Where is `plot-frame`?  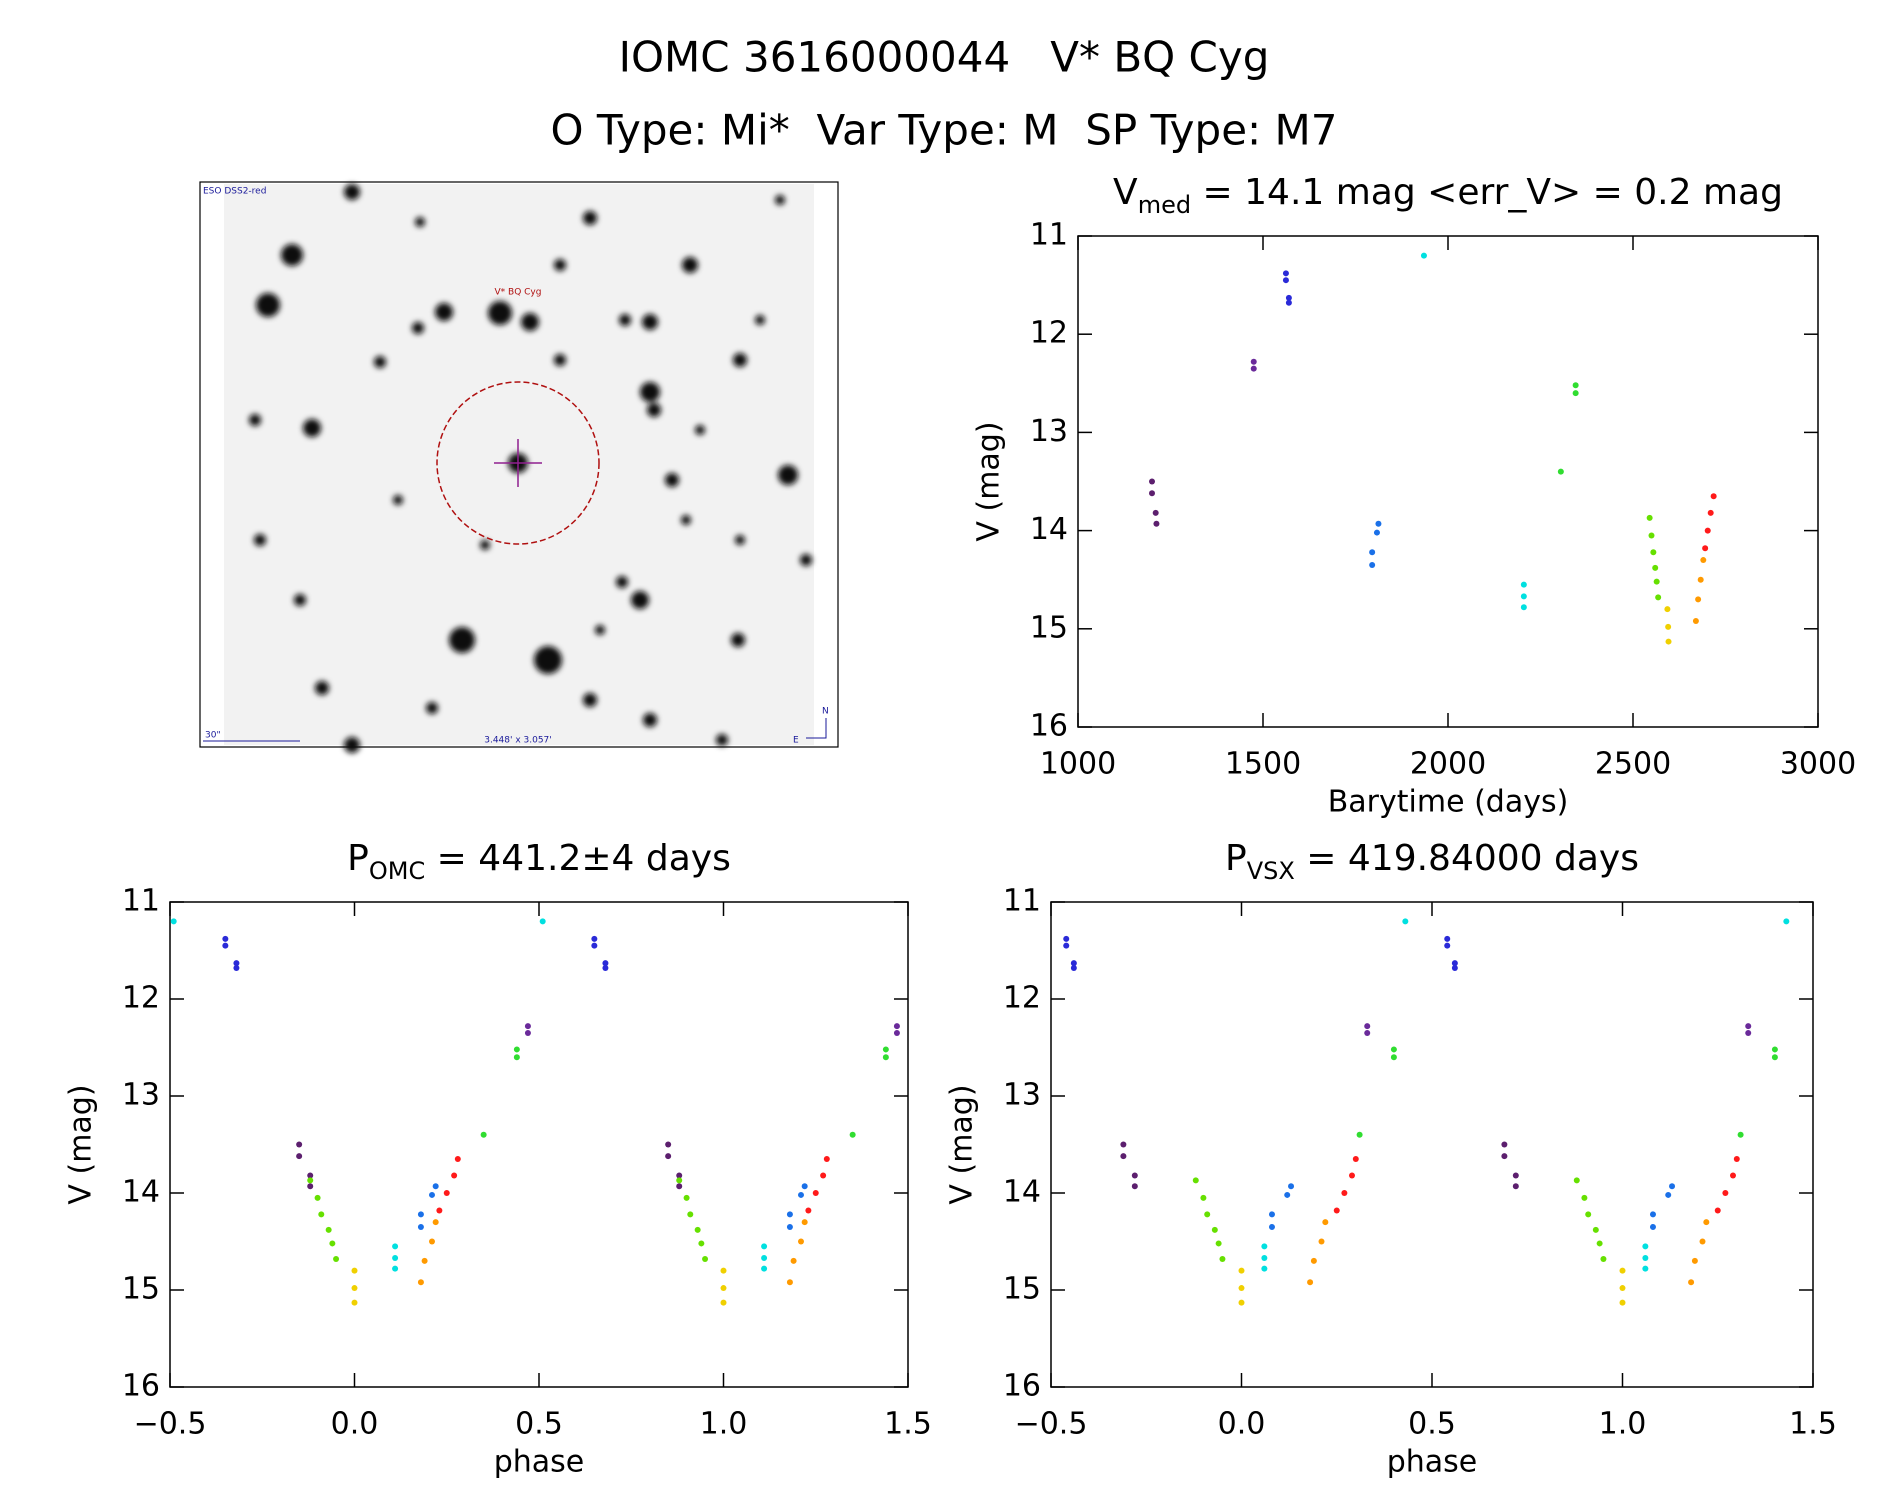
plot-frame is located at coordinates (1448, 481).